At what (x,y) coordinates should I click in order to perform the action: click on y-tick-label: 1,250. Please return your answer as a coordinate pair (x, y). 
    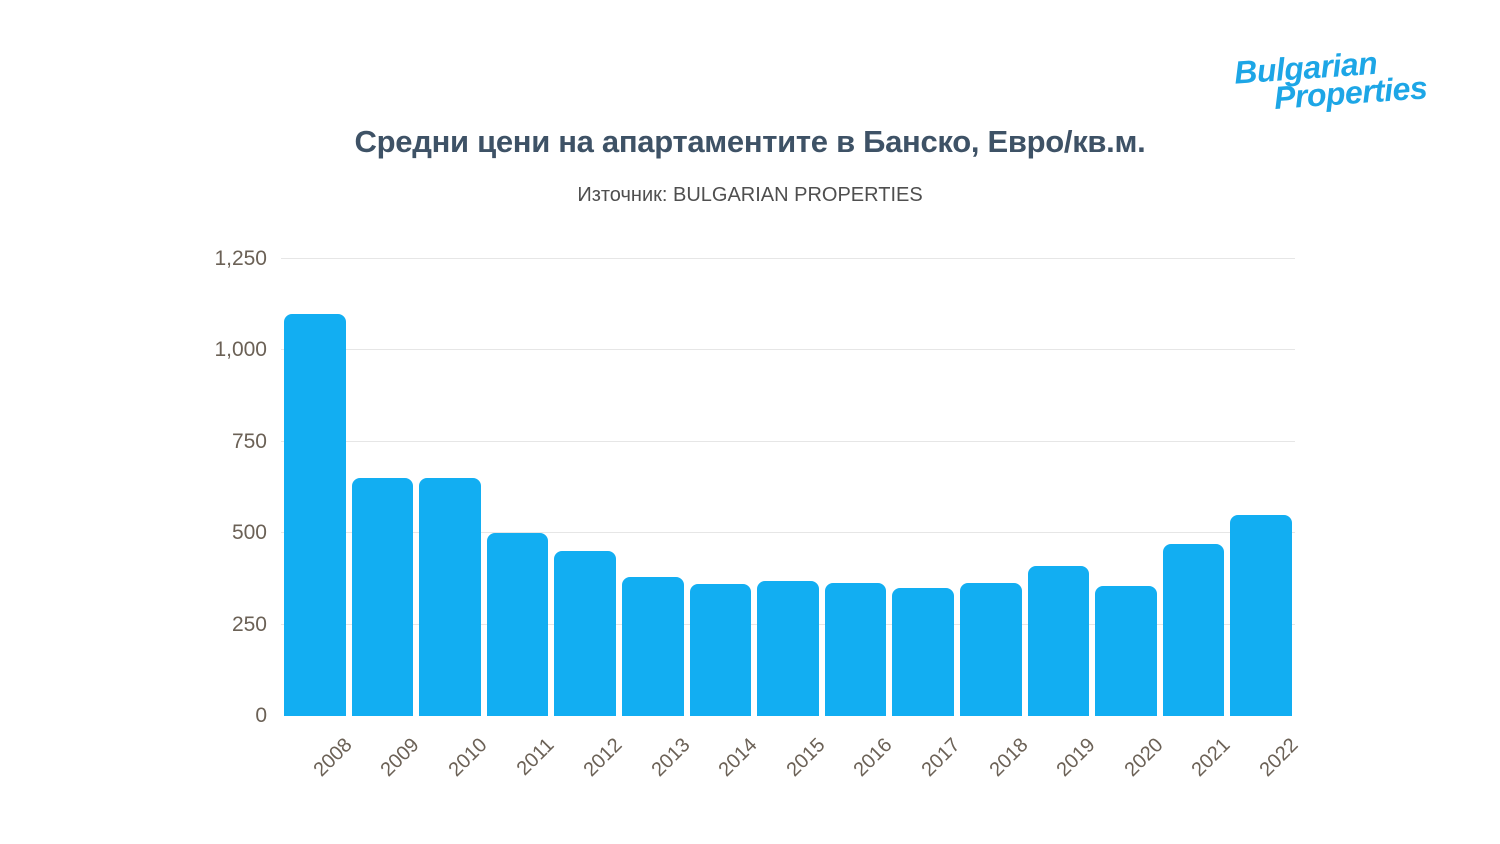
    Looking at the image, I should click on (240, 258).